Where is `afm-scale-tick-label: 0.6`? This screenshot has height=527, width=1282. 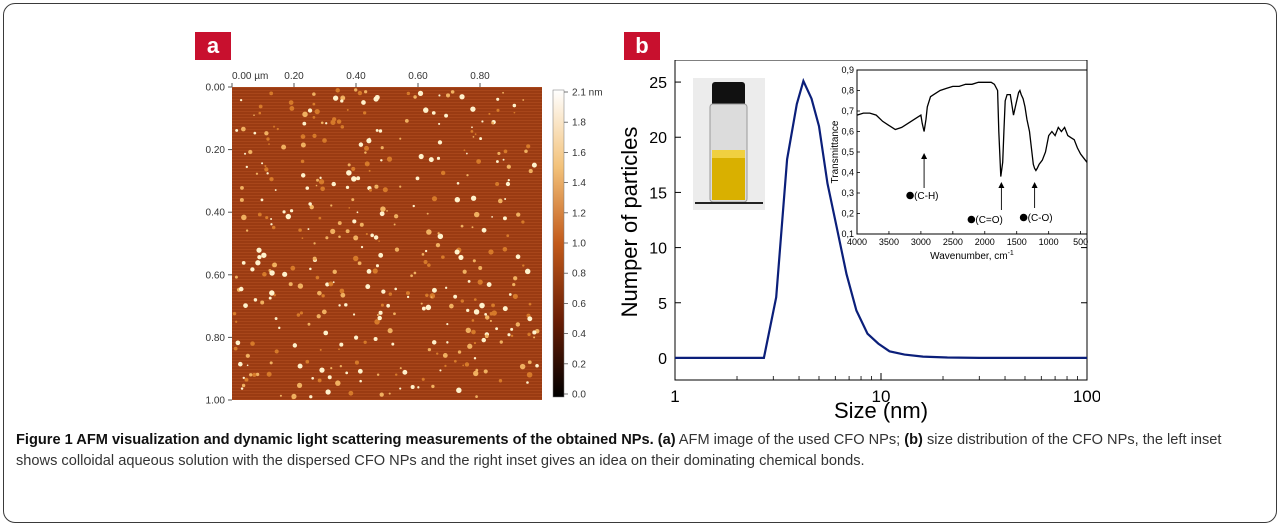 afm-scale-tick-label: 0.6 is located at coordinates (579, 304).